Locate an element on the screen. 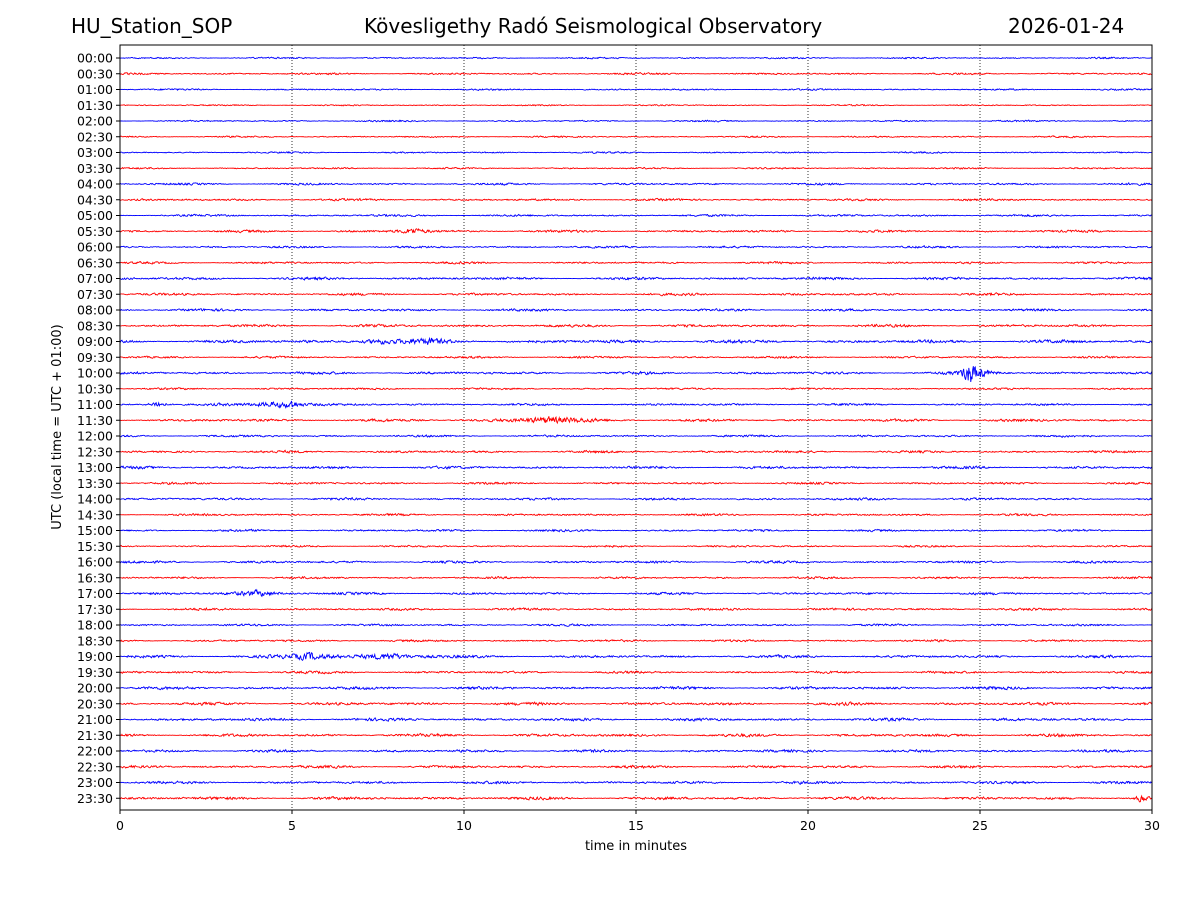 The image size is (1200, 900). row-label: 17:00 is located at coordinates (95, 593).